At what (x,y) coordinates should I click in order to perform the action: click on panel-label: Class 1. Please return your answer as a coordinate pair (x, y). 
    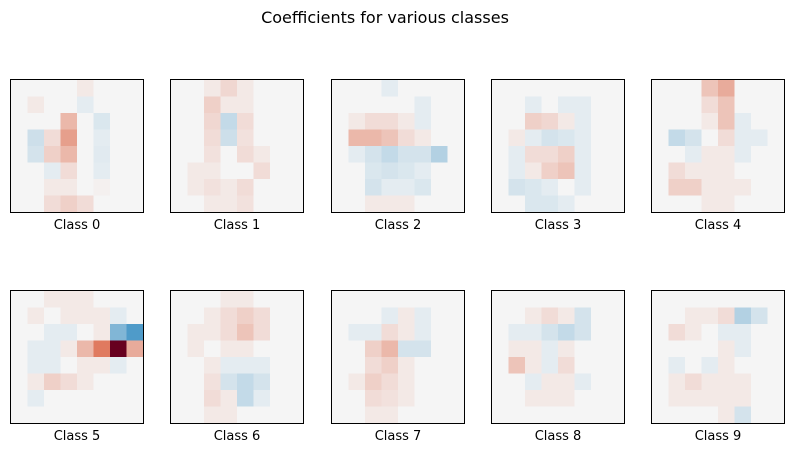
    Looking at the image, I should click on (237, 225).